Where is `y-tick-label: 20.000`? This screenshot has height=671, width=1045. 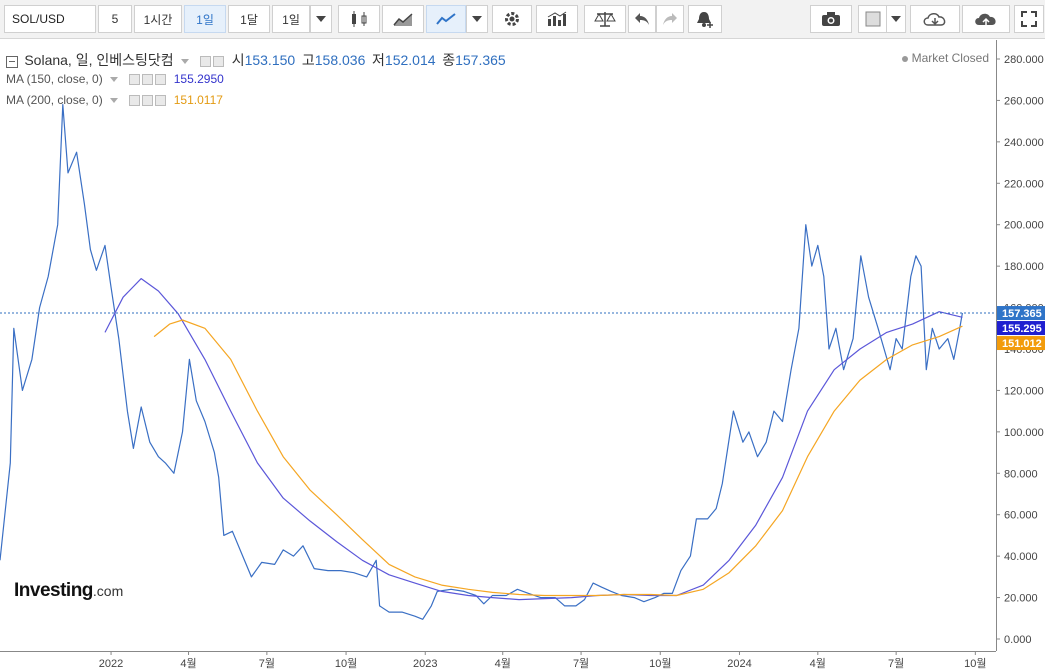 y-tick-label: 20.000 is located at coordinates (1021, 599).